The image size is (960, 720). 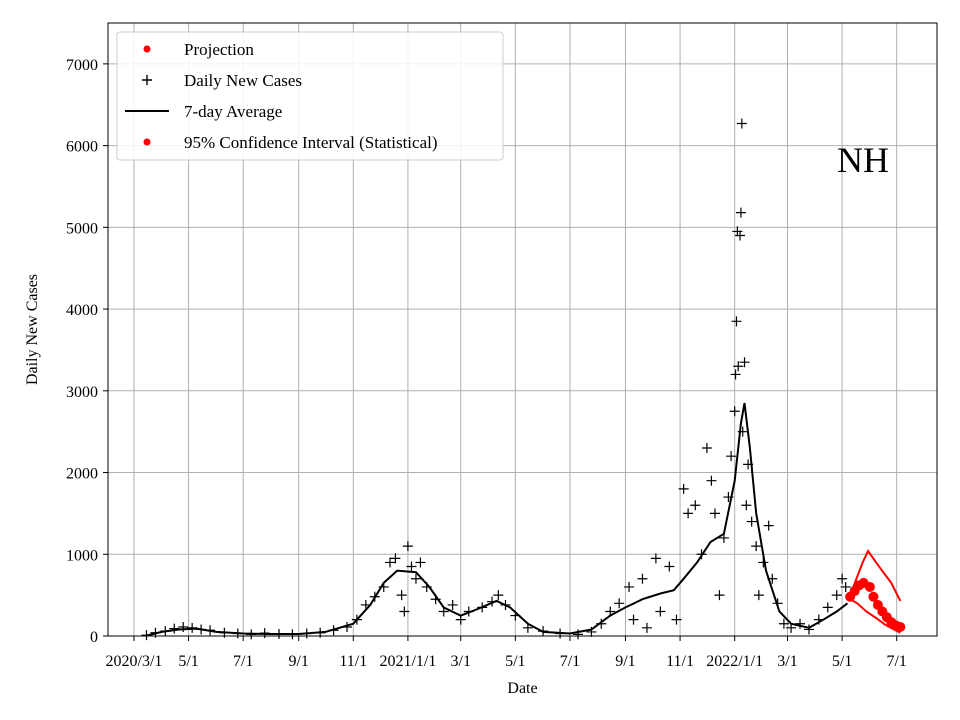 What do you see at coordinates (233, 111) in the screenshot?
I see `legend-label: 7-day Average` at bounding box center [233, 111].